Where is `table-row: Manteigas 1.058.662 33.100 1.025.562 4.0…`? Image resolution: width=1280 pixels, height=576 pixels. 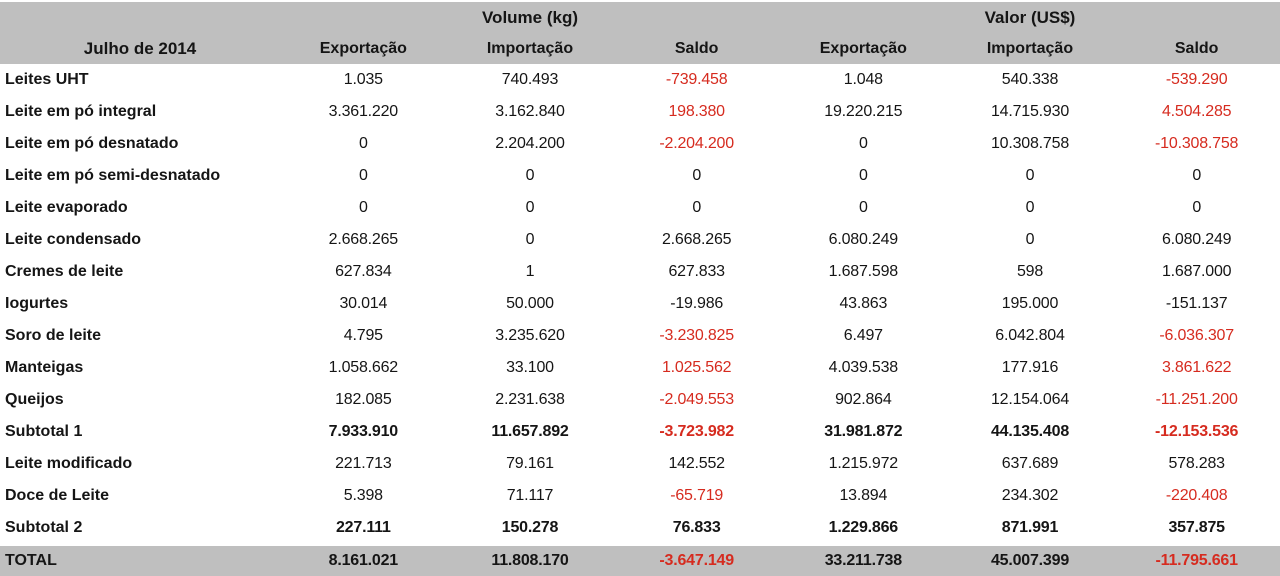 table-row: Manteigas 1.058.662 33.100 1.025.562 4.0… is located at coordinates (640, 368).